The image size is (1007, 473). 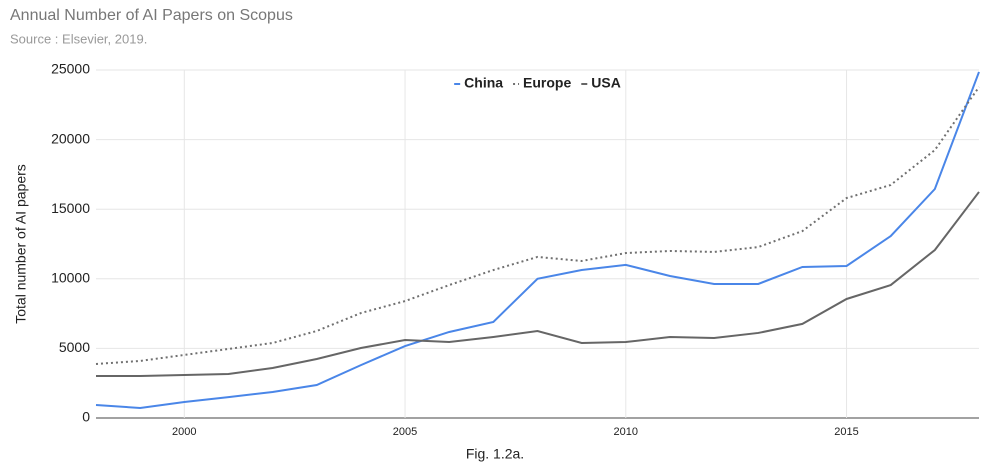 What do you see at coordinates (21, 244) in the screenshot?
I see `y-axis-label: Total number of AI papers` at bounding box center [21, 244].